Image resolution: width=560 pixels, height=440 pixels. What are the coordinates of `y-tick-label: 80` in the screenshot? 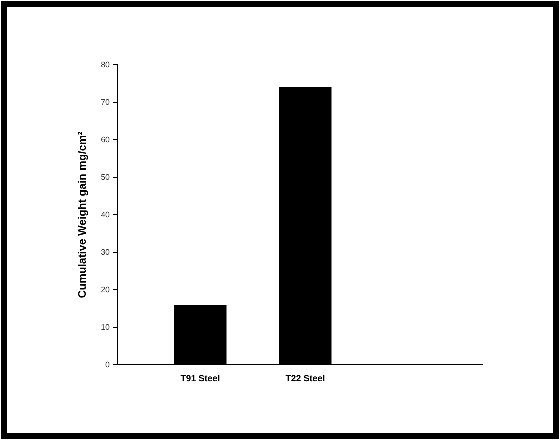 It's located at (106, 65).